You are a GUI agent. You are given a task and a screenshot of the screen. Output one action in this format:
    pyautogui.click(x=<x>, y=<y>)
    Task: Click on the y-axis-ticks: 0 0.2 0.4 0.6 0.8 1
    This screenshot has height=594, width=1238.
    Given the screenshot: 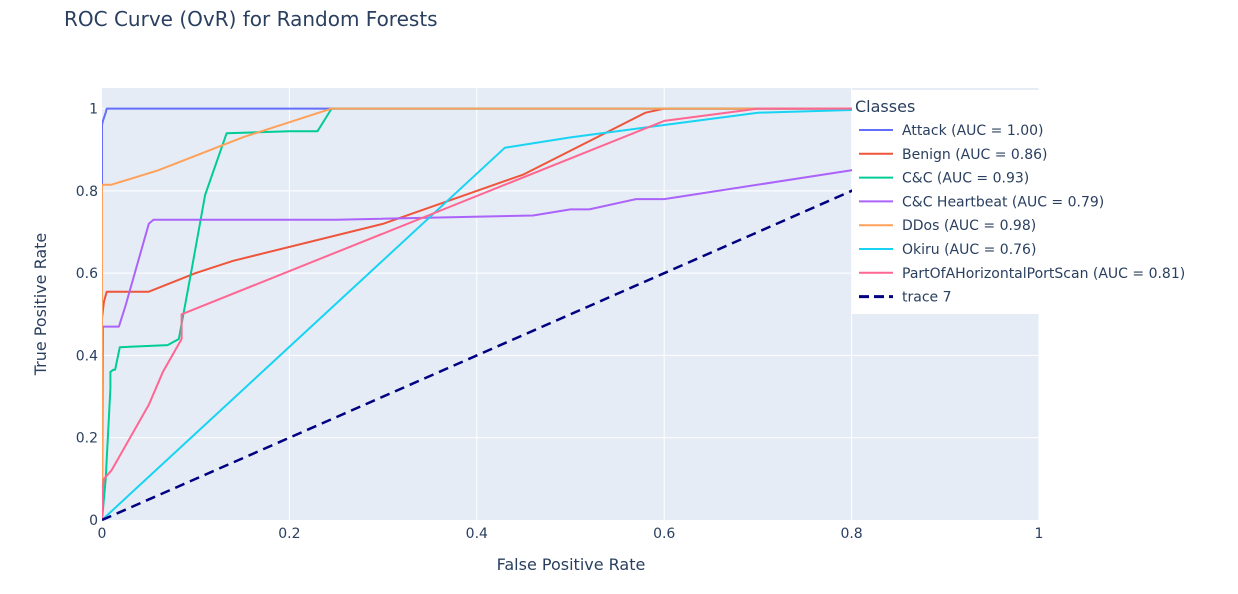 What is the action you would take?
    pyautogui.click(x=87, y=315)
    